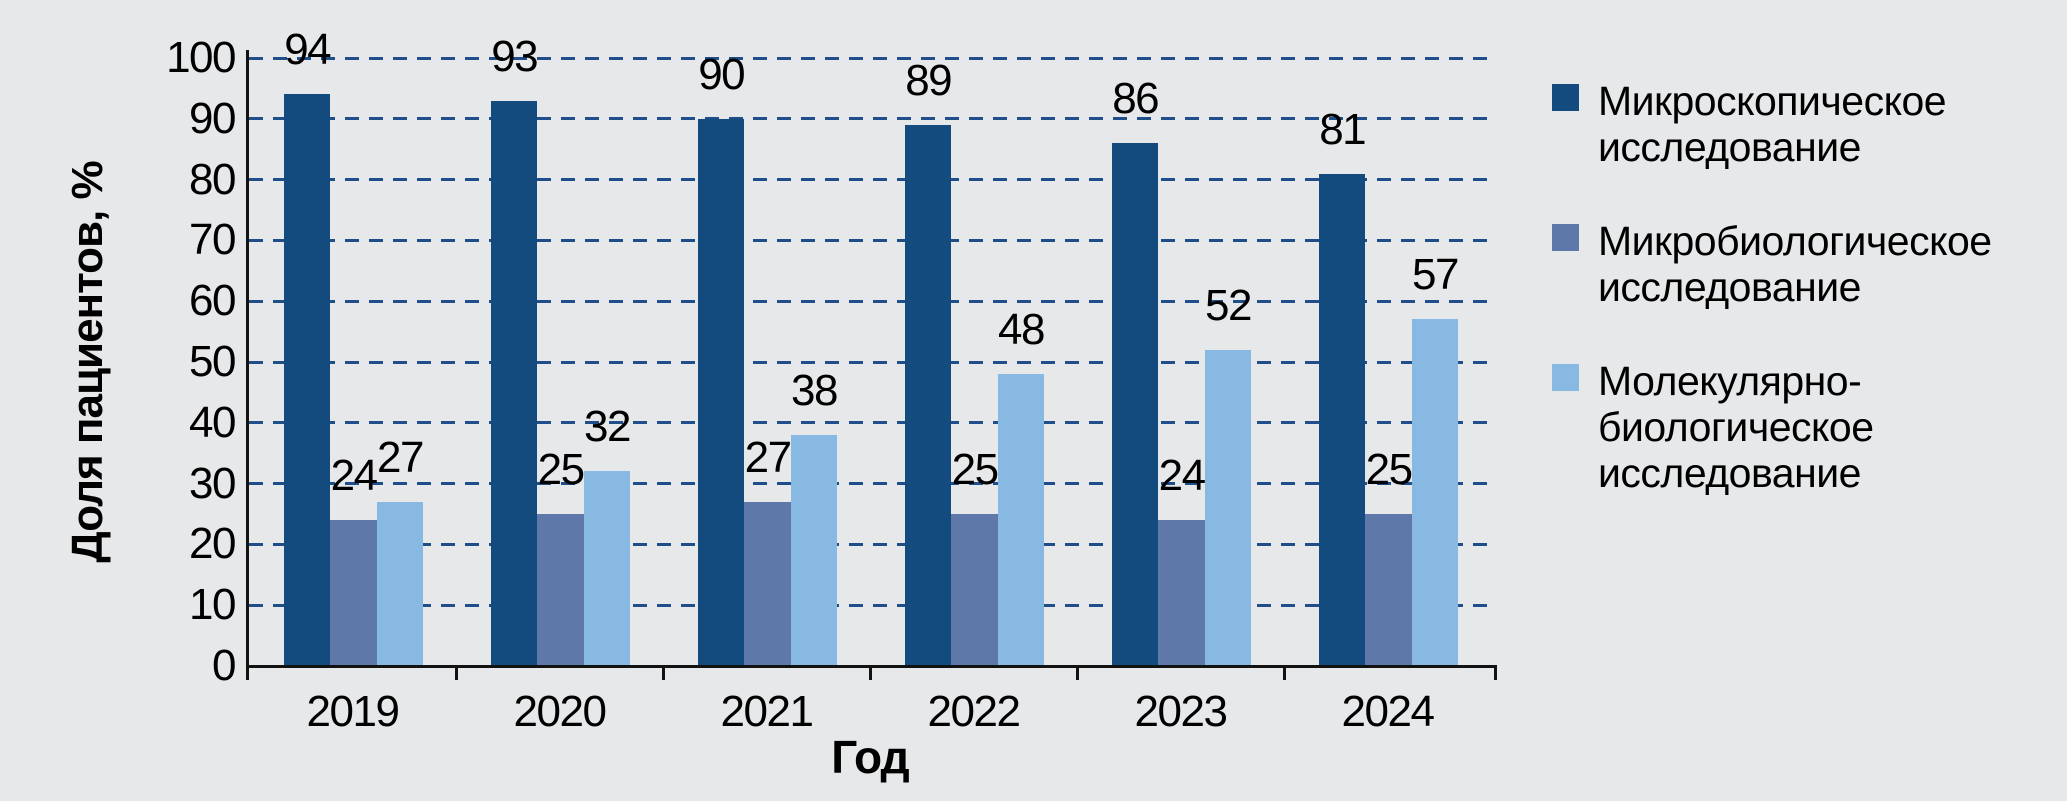 Image resolution: width=2067 pixels, height=801 pixels. I want to click on x-tick-label-2019: 2019, so click(353, 711).